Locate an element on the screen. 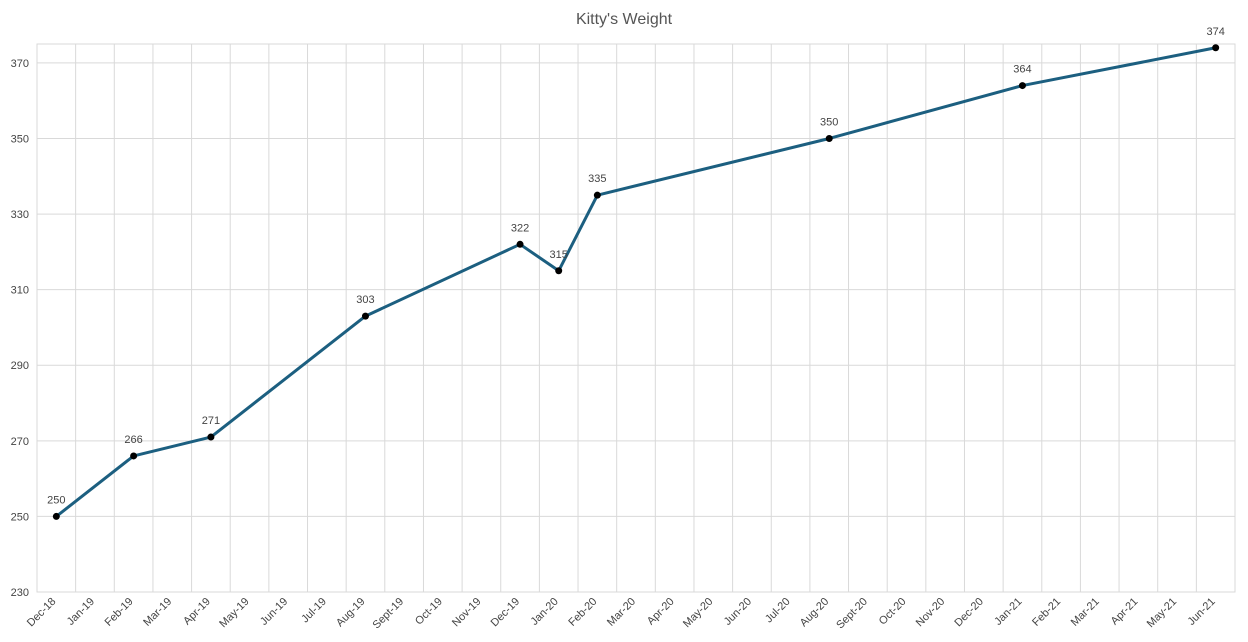  x-tick-label: Apr-20 is located at coordinates (661, 612).